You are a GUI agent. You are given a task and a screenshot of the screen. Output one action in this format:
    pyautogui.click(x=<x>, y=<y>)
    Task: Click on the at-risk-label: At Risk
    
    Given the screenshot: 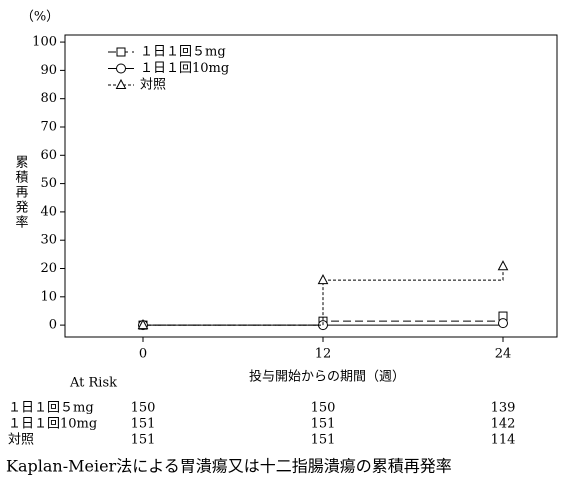 What is the action you would take?
    pyautogui.click(x=93, y=383)
    